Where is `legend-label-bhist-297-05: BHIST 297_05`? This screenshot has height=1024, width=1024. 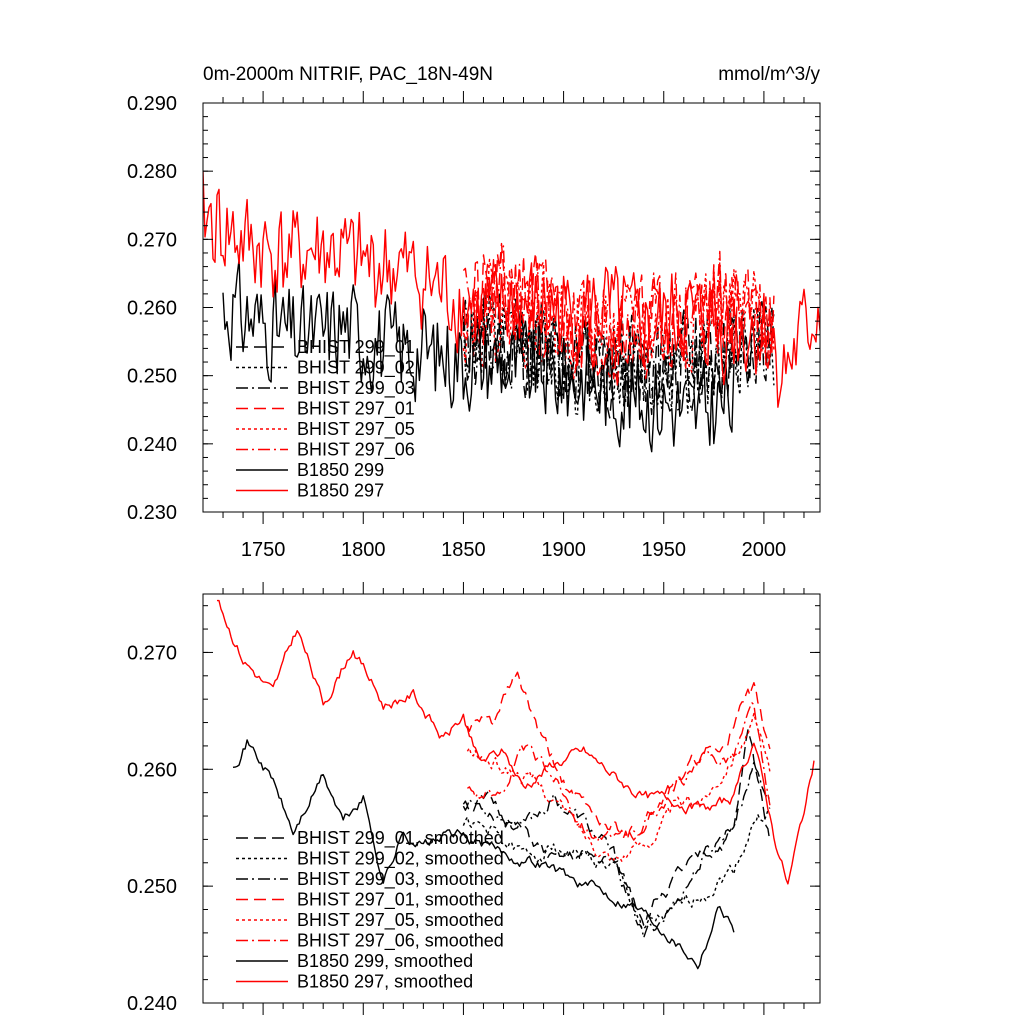 legend-label-bhist-297-05: BHIST 297_05 is located at coordinates (356, 429).